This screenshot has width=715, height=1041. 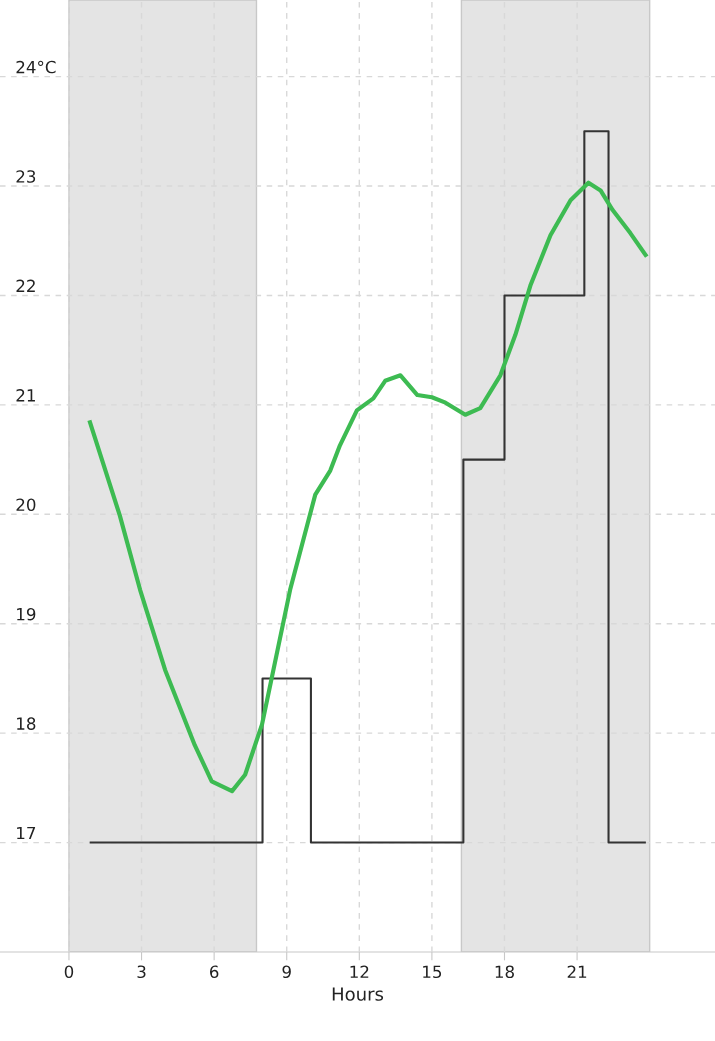 I want to click on x-tick-label: 0, so click(x=69, y=972).